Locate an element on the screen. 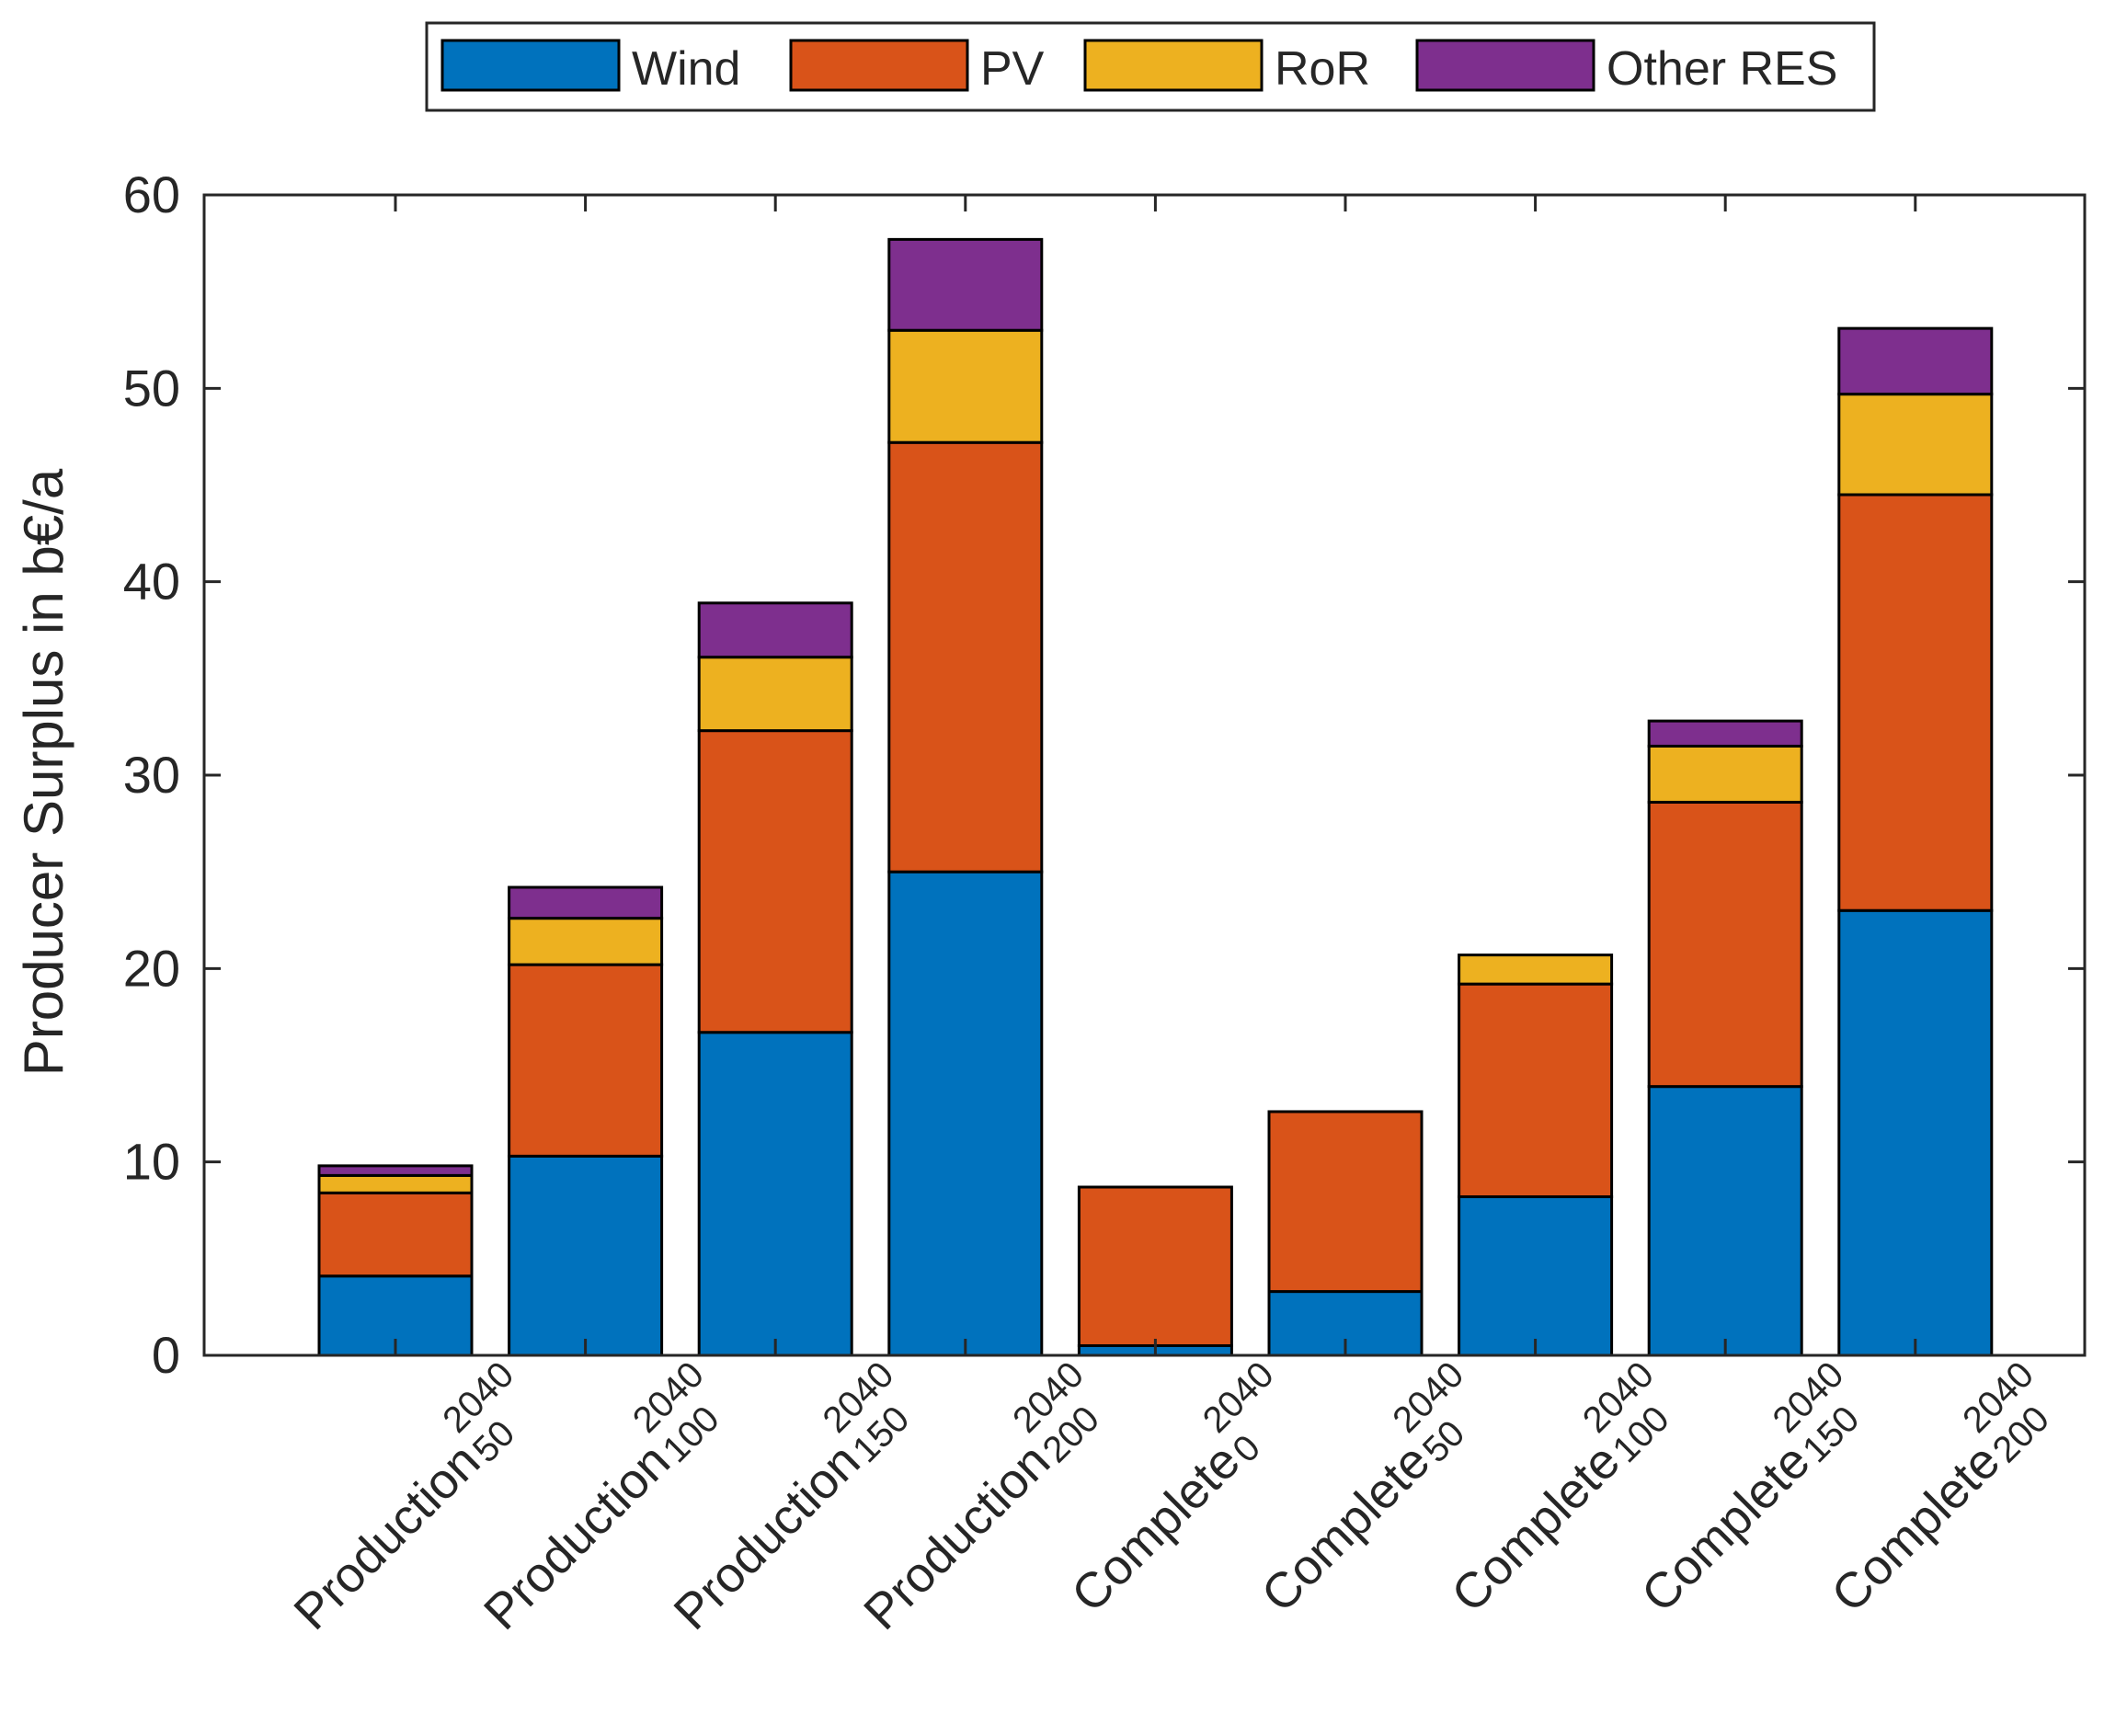 This screenshot has height=1736, width=2127. legend-swatch-wind is located at coordinates (530, 65).